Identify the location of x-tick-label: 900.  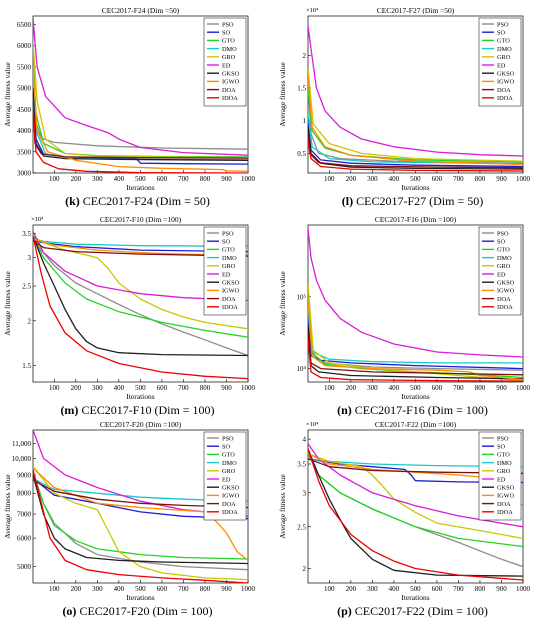
(501, 388).